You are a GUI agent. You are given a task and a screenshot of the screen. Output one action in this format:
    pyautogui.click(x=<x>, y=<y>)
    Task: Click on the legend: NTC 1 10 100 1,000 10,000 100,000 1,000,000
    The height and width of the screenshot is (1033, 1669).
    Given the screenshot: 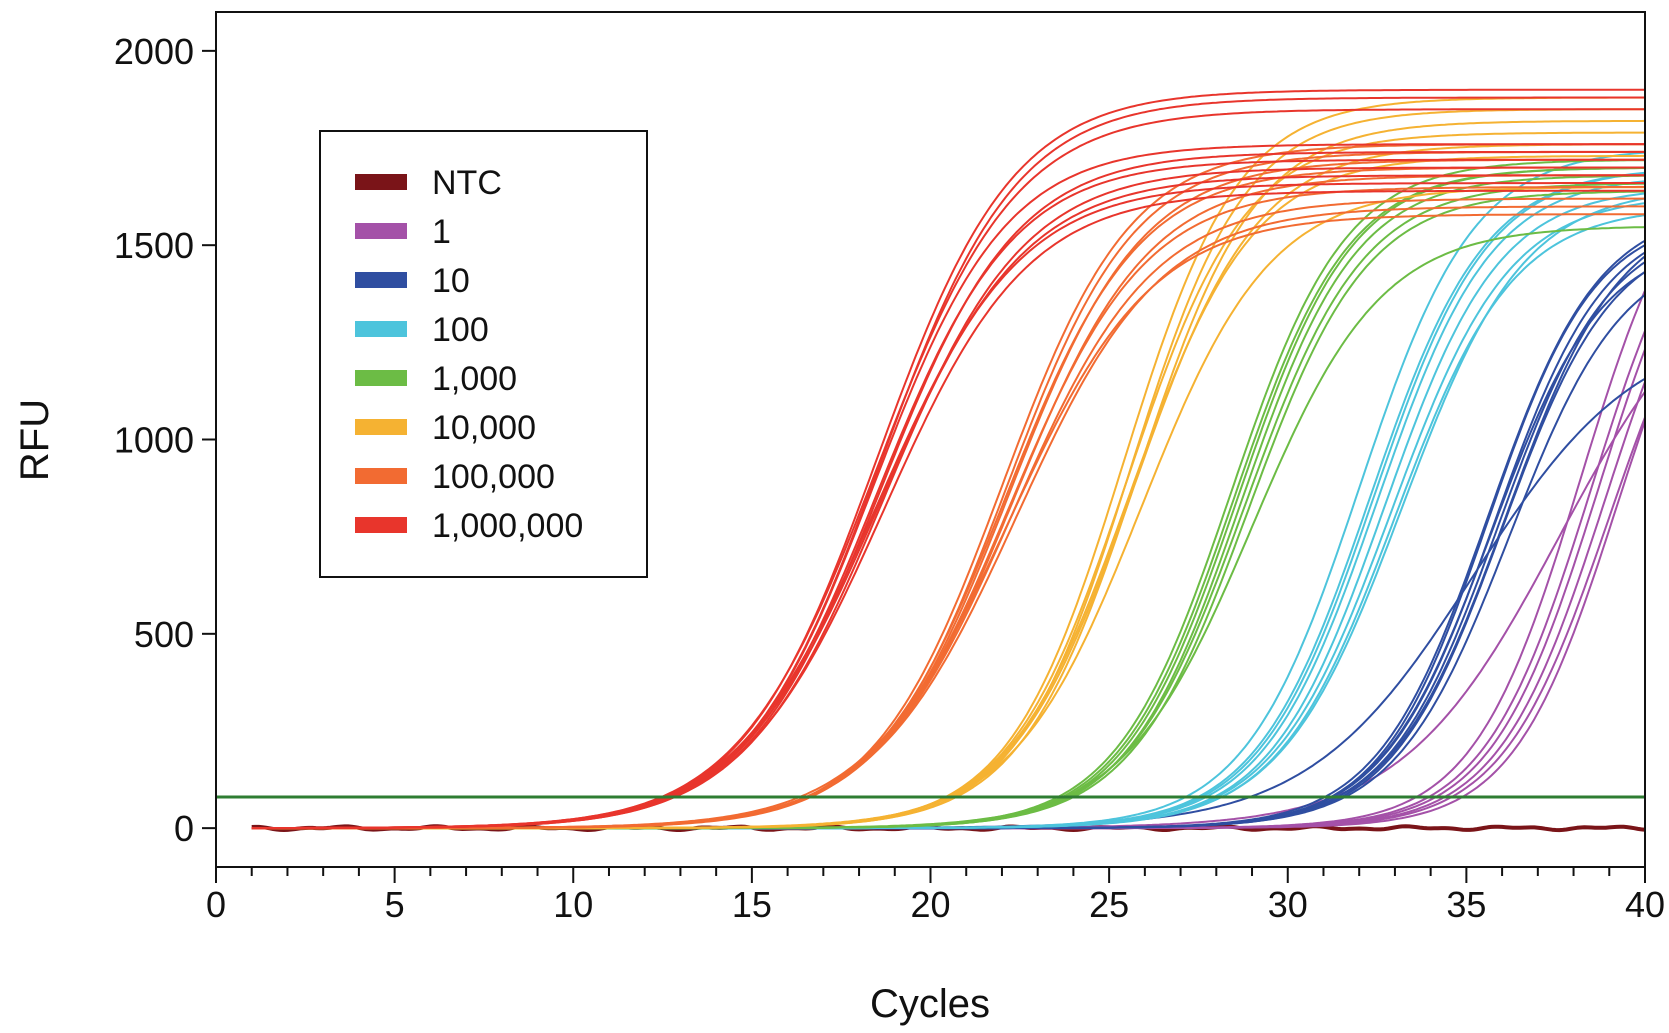 What is the action you would take?
    pyautogui.click(x=483, y=354)
    